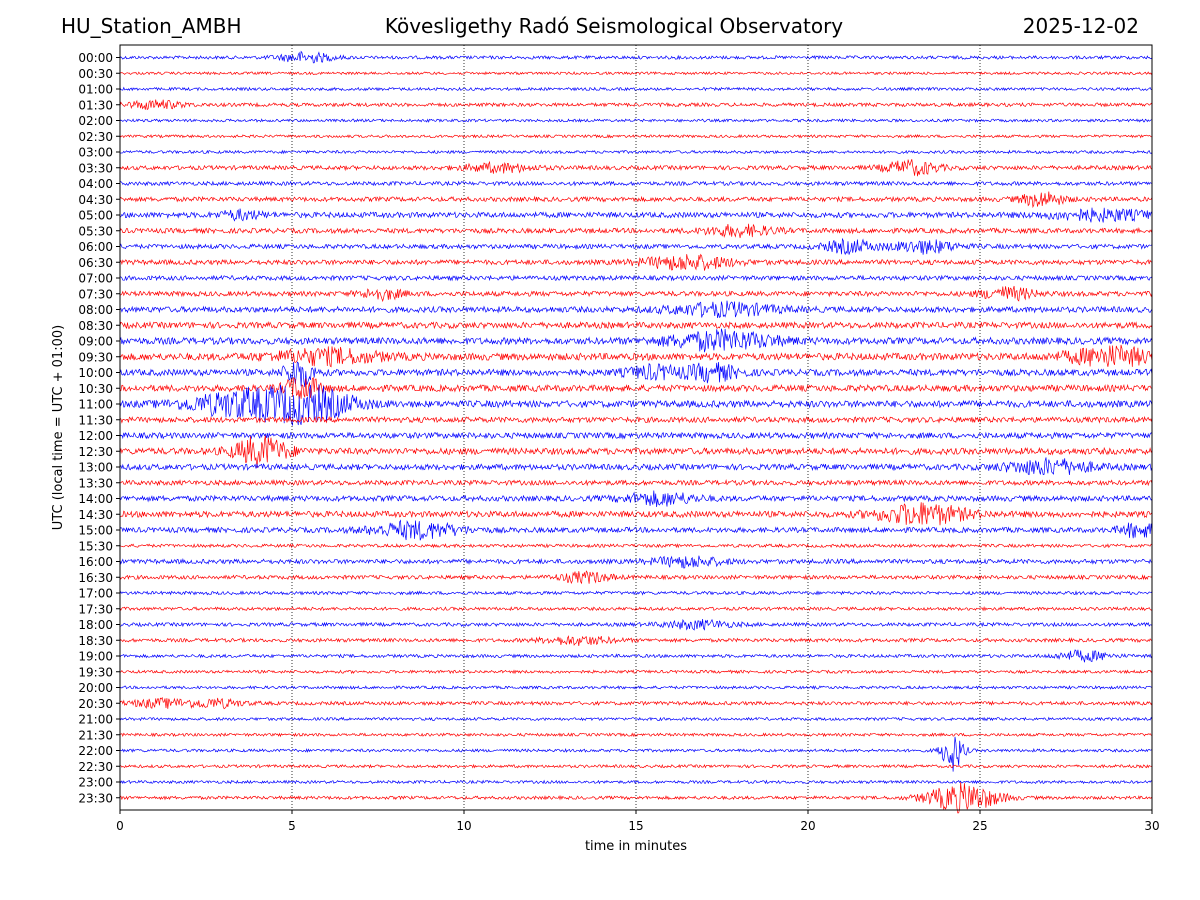 This screenshot has width=1200, height=900. What do you see at coordinates (95, 263) in the screenshot?
I see `y-tick-label: 06:30` at bounding box center [95, 263].